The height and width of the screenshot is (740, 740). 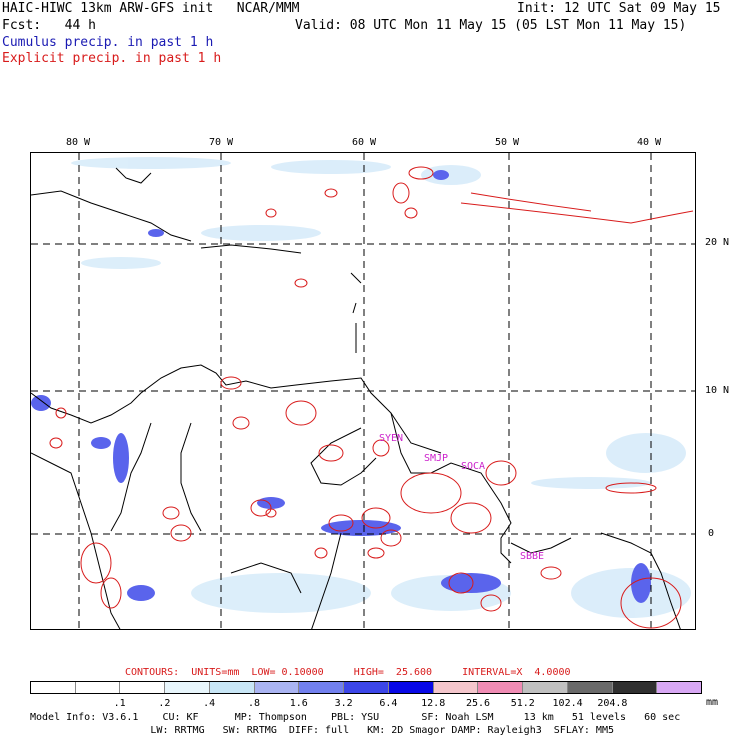 I want to click on lon-label-50w: 50 W, so click(x=507, y=142).